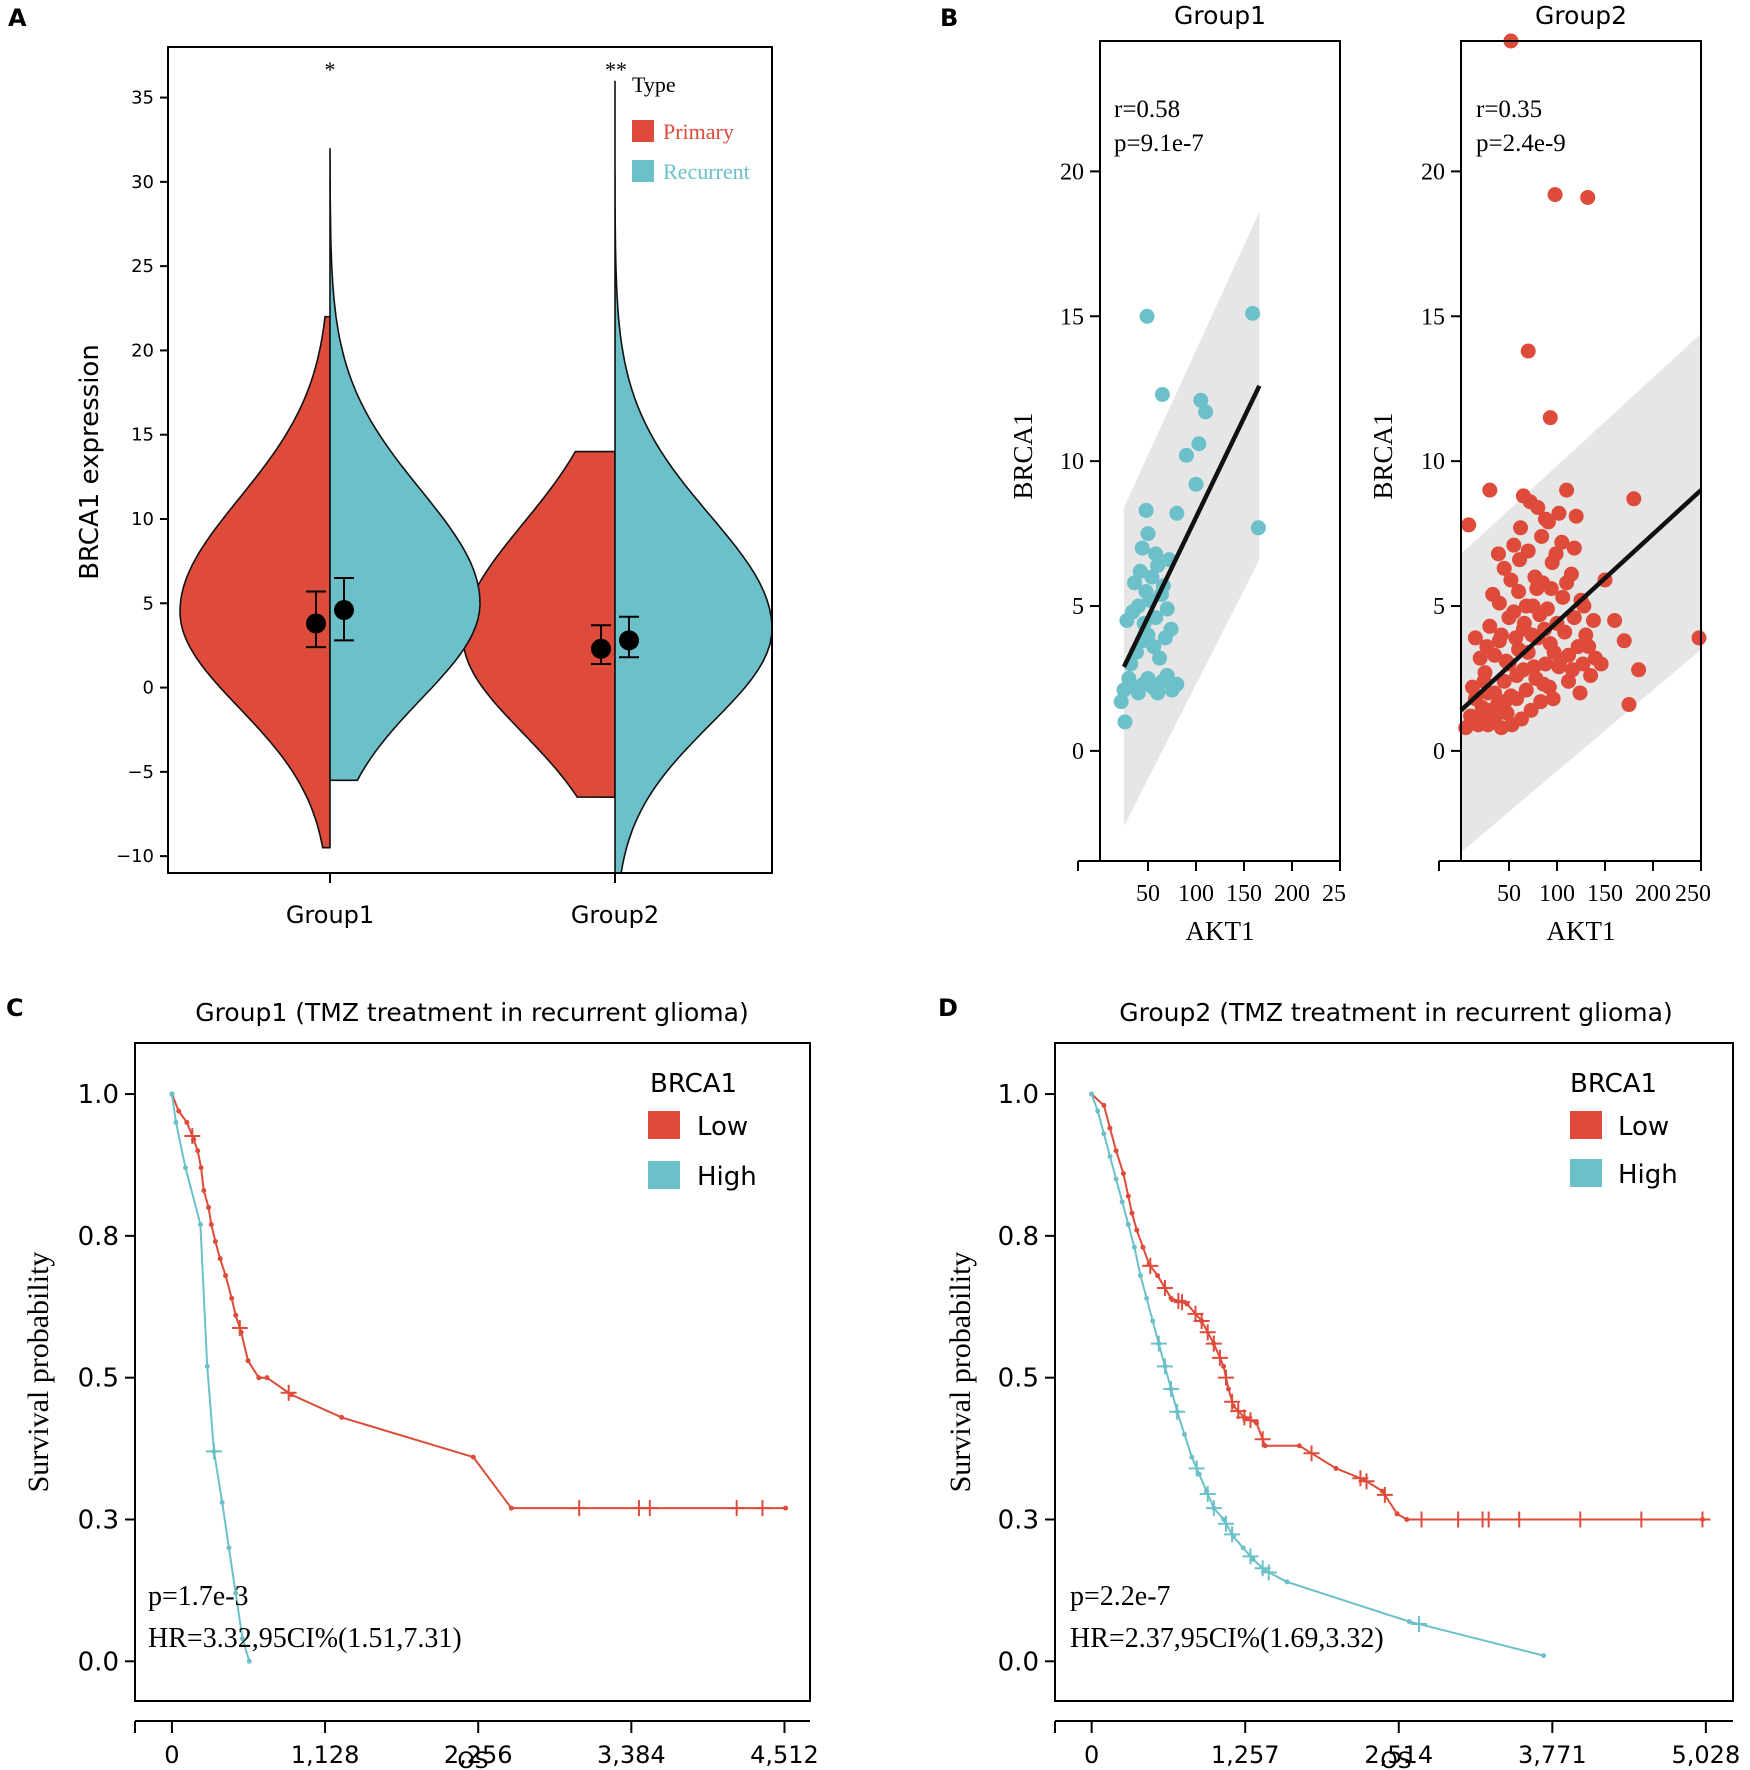 This screenshot has width=1750, height=1770. Describe the element at coordinates (1581, 931) in the screenshot. I see `x-axis-label: AKT1` at that location.